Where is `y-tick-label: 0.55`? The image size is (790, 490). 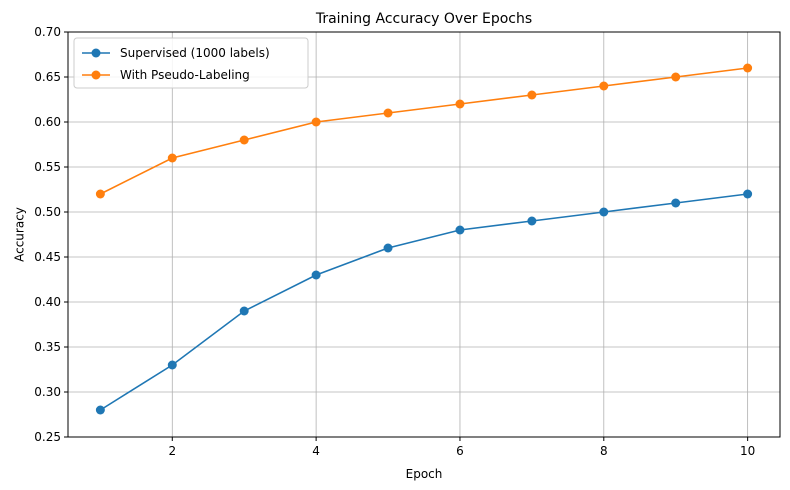
y-tick-label: 0.55 is located at coordinates (47, 167).